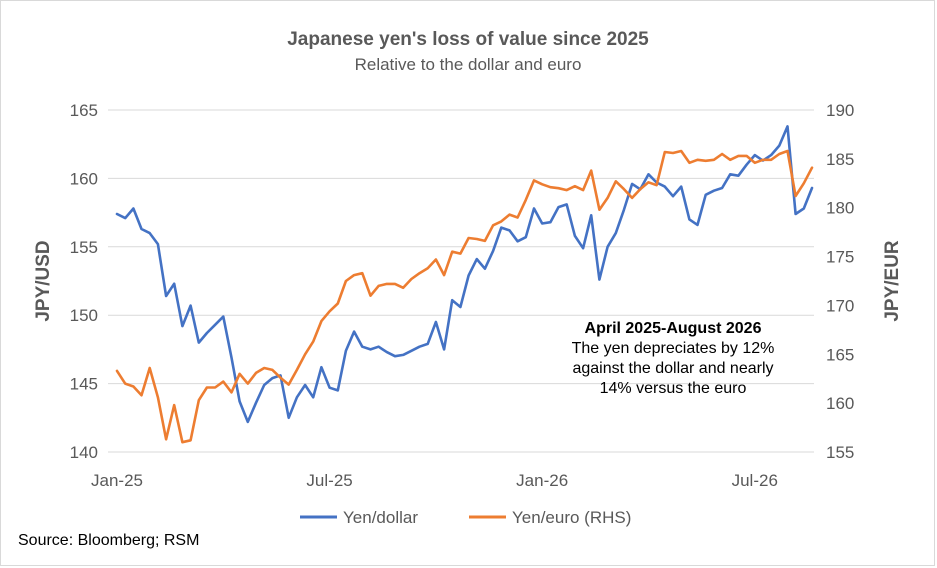 Image resolution: width=937 pixels, height=568 pixels. What do you see at coordinates (329, 480) in the screenshot?
I see `x-tick-label: Jul-25` at bounding box center [329, 480].